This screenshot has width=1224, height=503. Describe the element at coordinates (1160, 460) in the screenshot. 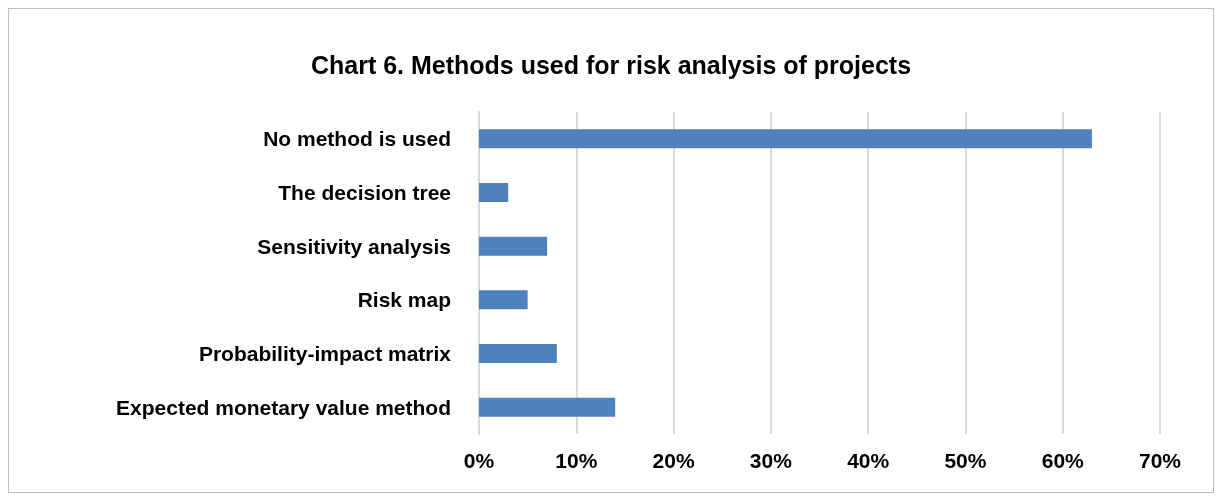

I see `x-tick-label: 70%` at that location.